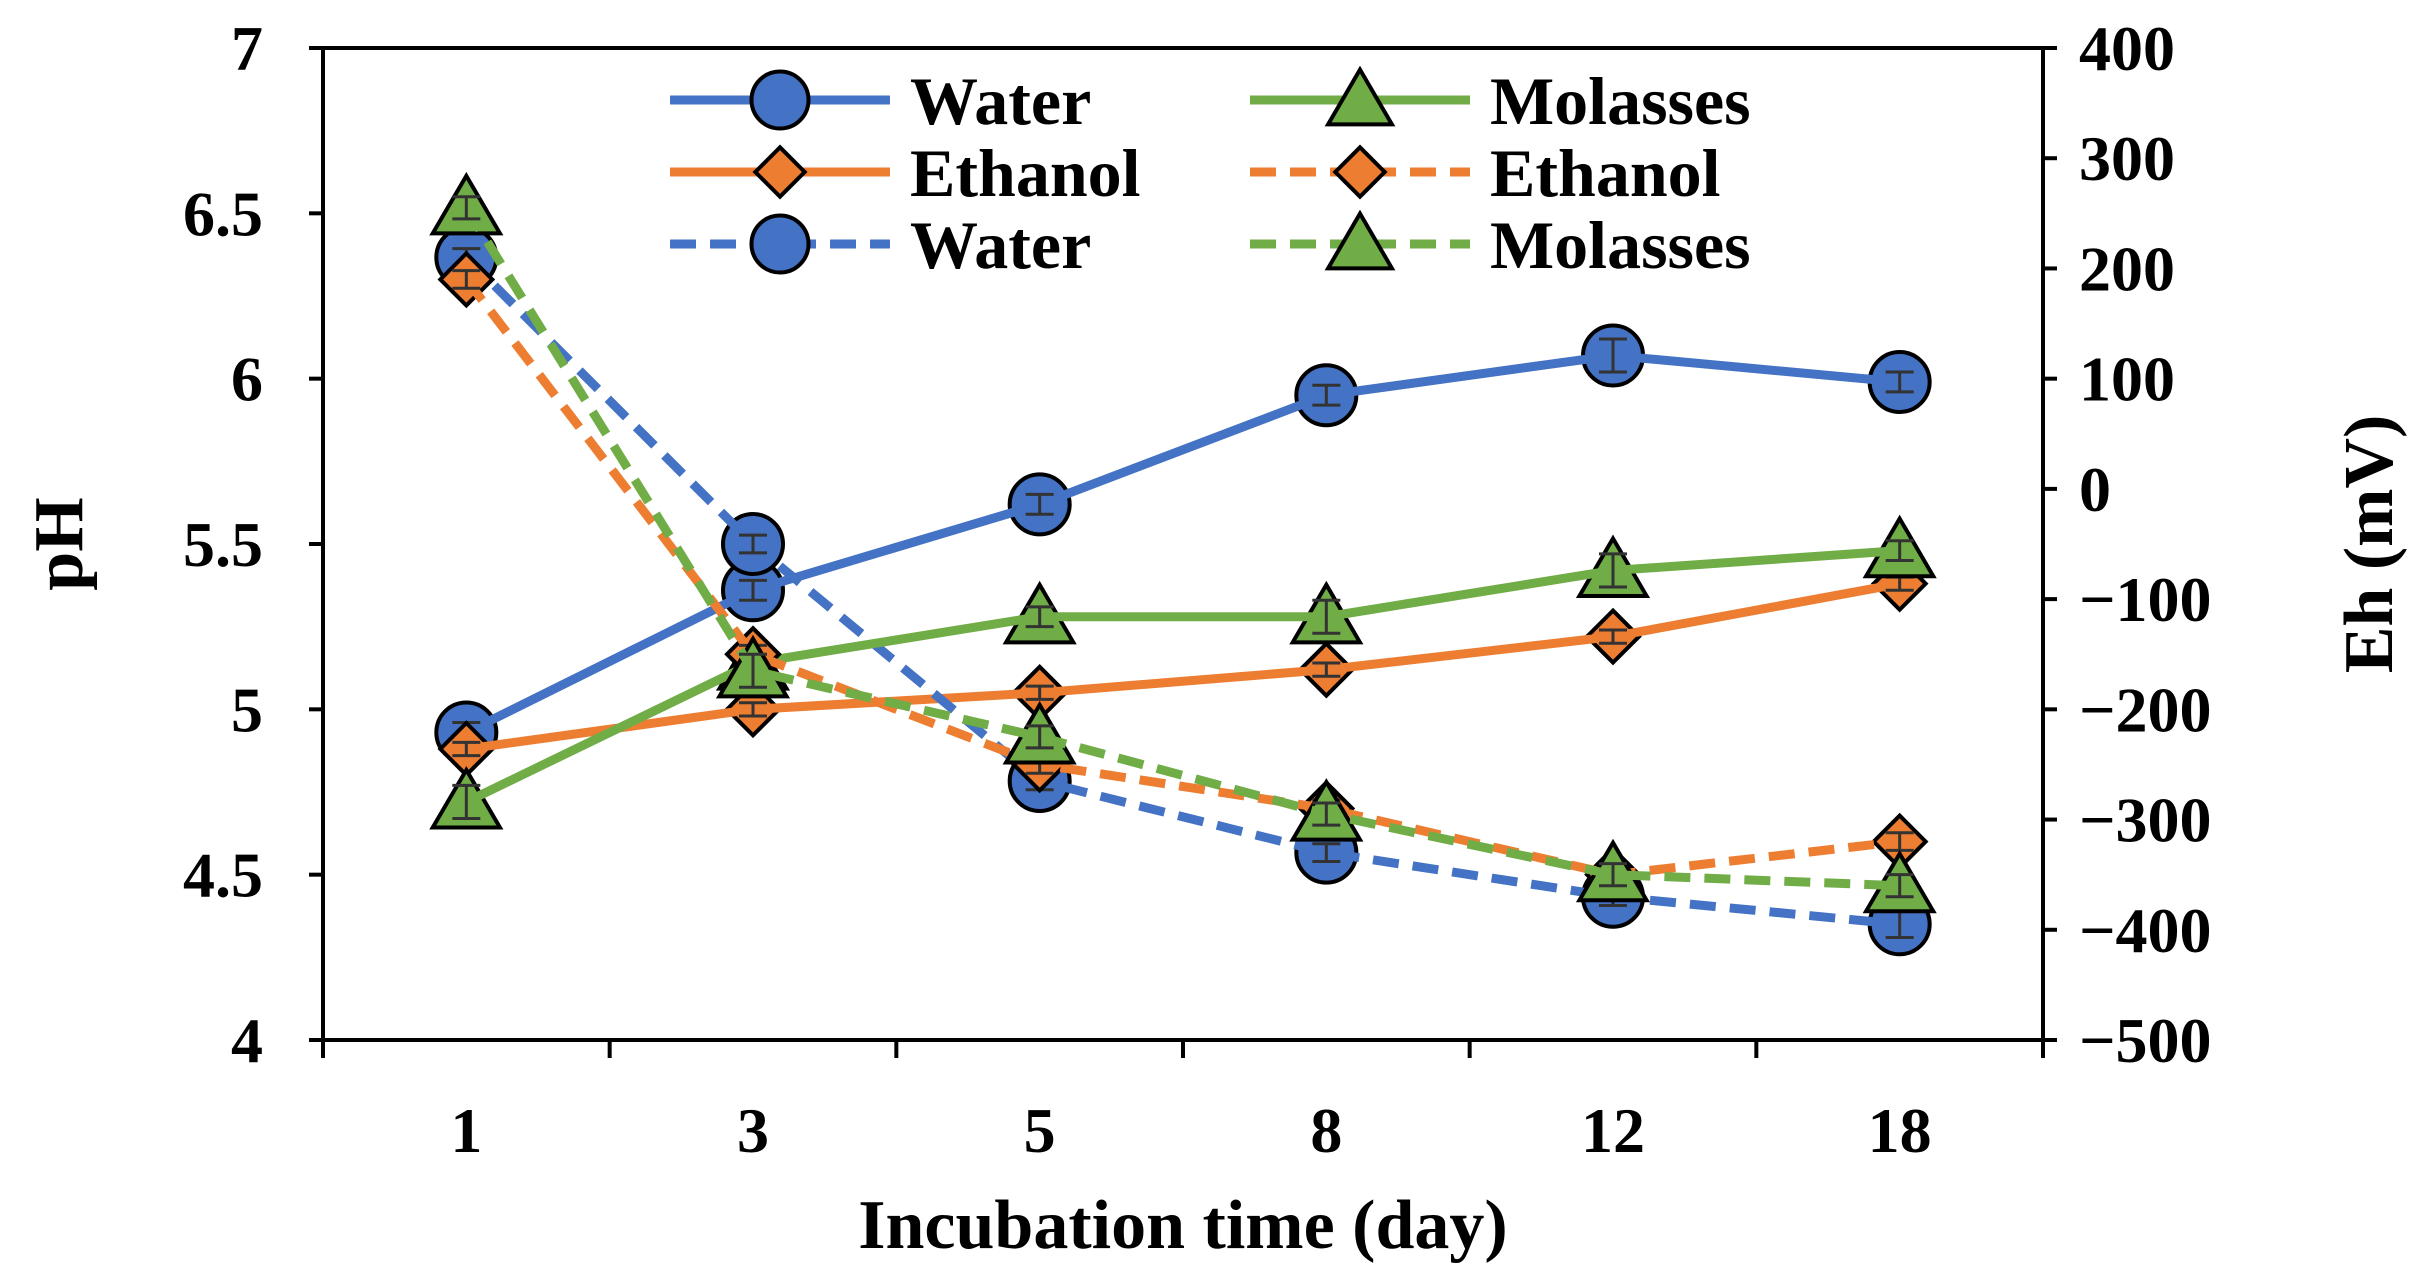 The height and width of the screenshot is (1280, 2419). I want to click on y-left-tick-label: 6.5, so click(223, 213).